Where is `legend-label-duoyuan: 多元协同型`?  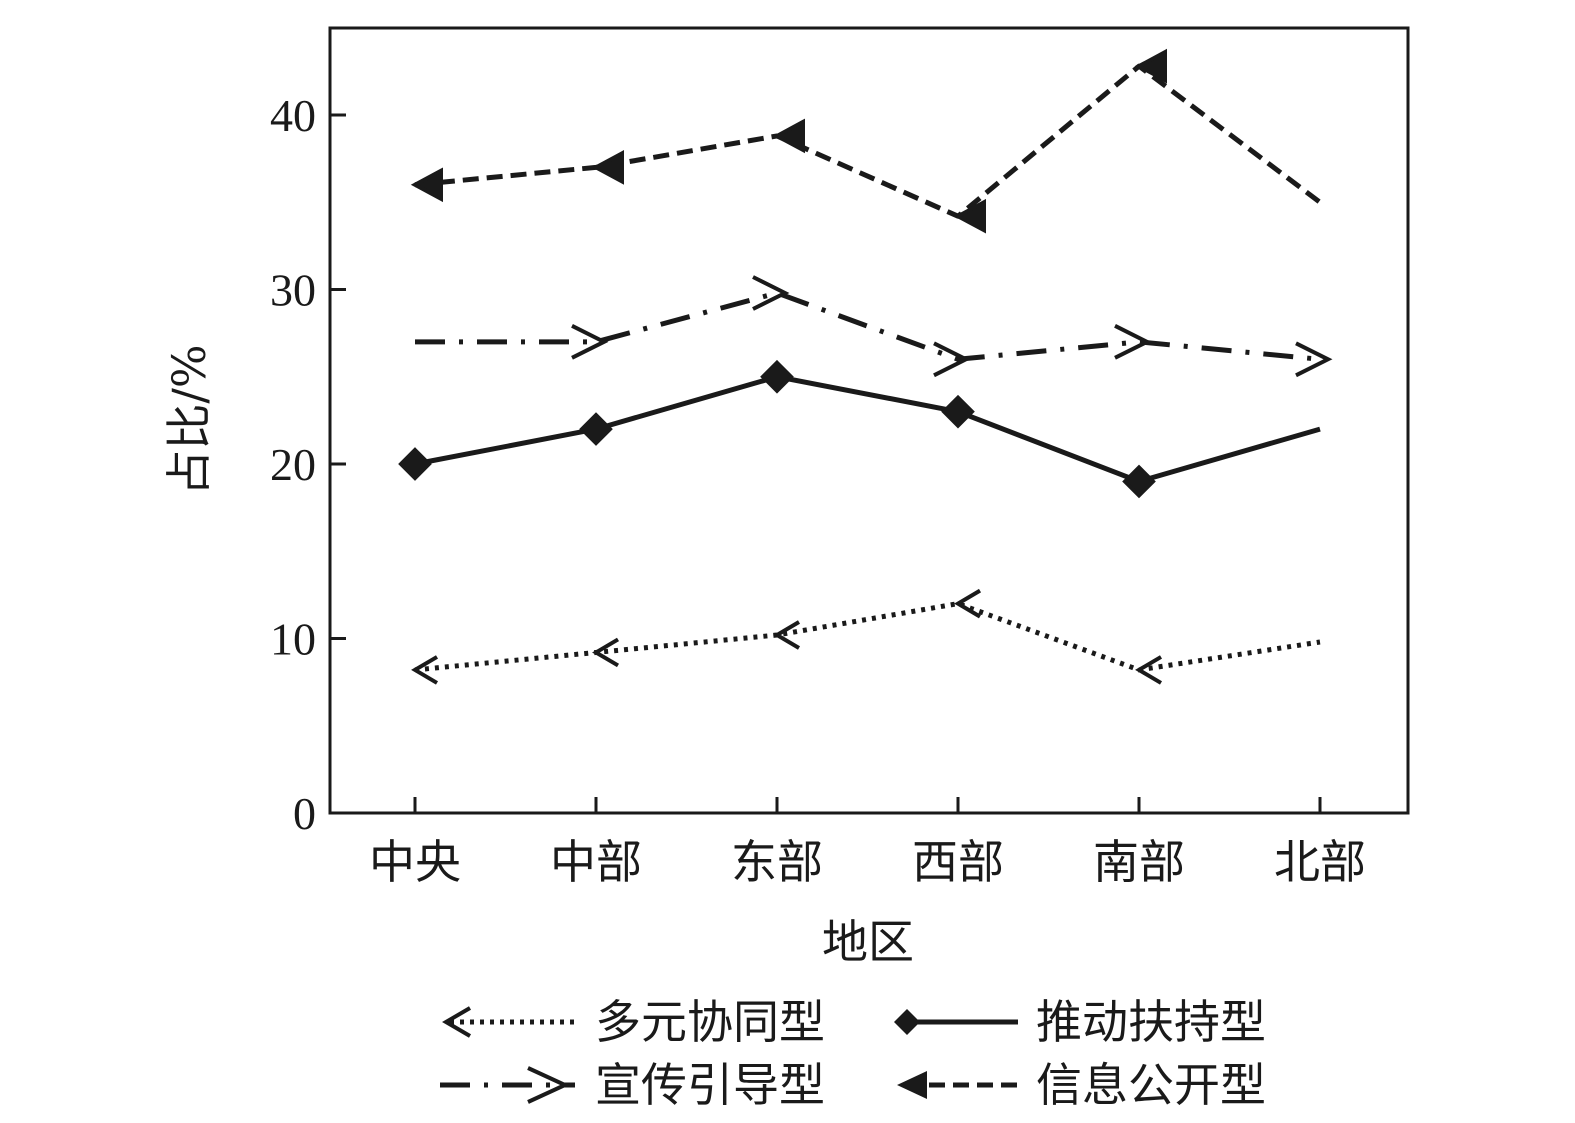 legend-label-duoyuan: 多元协同型 is located at coordinates (710, 1022).